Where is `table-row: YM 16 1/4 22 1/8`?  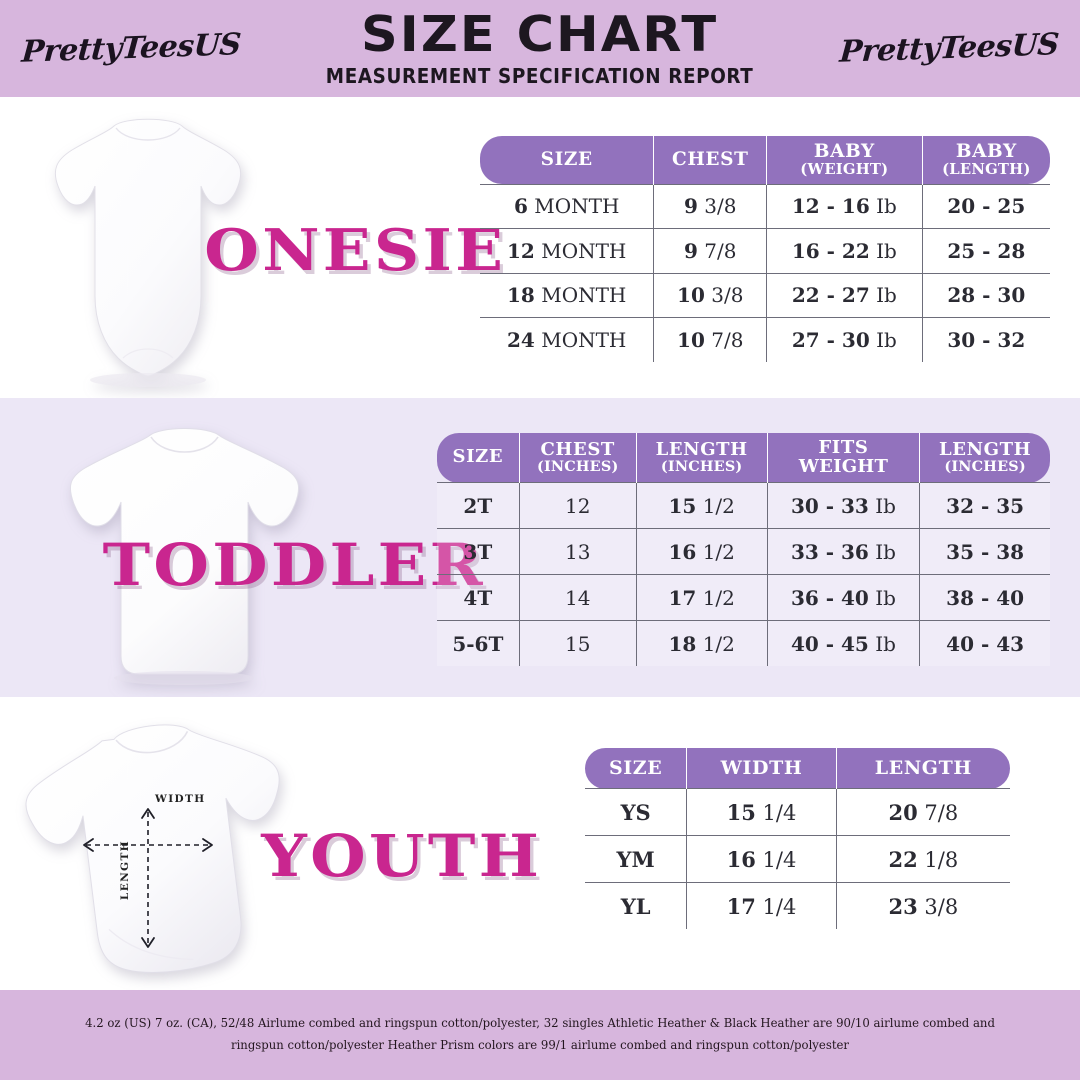
table-row: YM 16 1/4 22 1/8 is located at coordinates (797, 859).